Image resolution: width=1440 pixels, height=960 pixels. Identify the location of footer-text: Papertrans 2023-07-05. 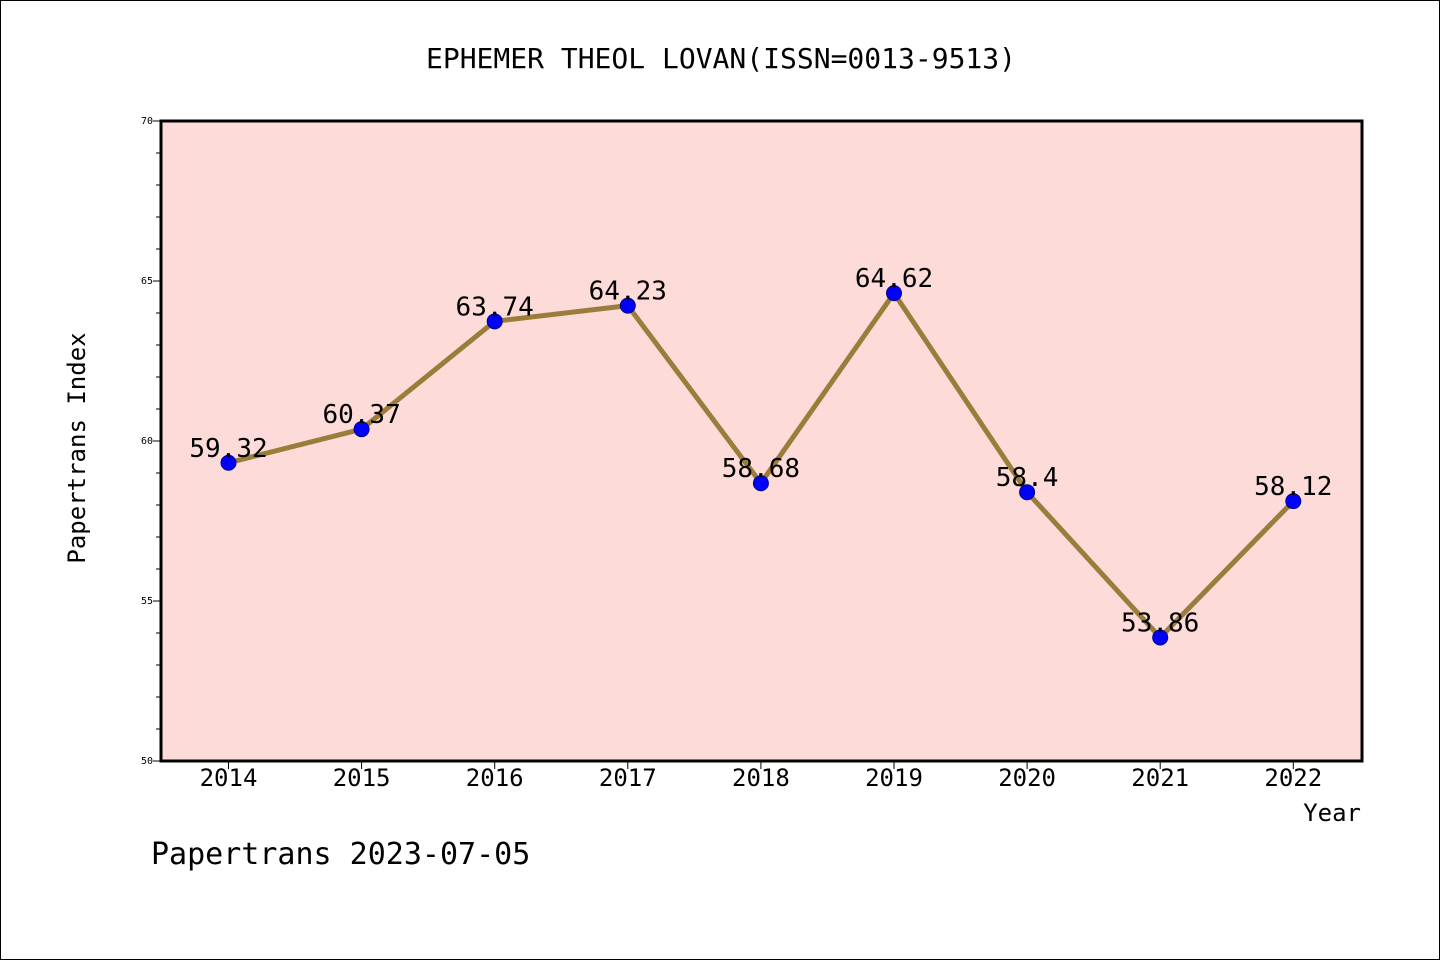
(340, 854).